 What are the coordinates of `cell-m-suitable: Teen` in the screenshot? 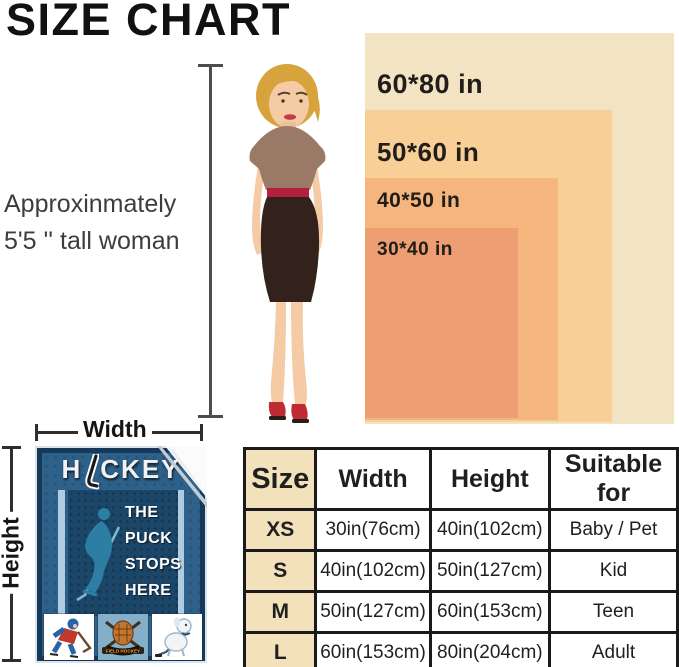 It's located at (613, 612).